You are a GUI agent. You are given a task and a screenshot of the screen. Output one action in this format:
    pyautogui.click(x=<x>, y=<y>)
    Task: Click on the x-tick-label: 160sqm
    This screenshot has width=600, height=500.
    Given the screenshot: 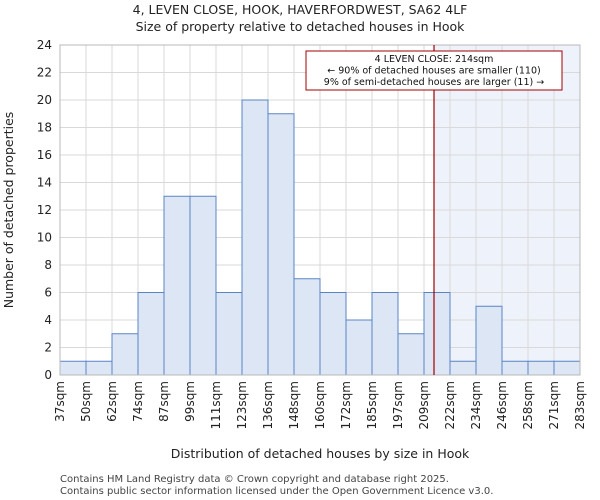 What is the action you would take?
    pyautogui.click(x=320, y=405)
    